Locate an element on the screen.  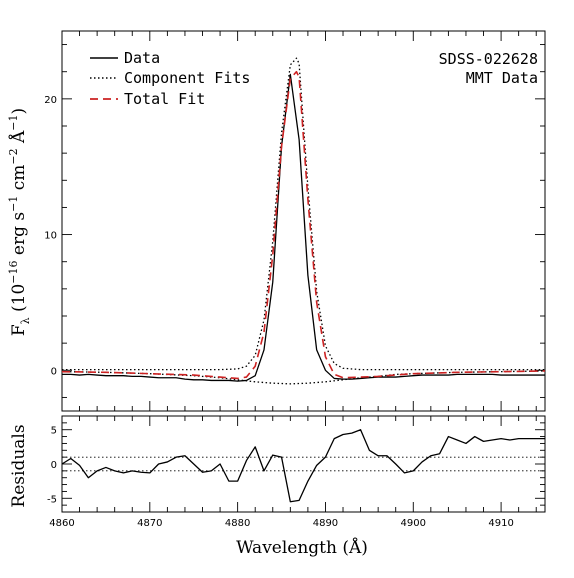
spectrum-y-tick-label: 0 is located at coordinates (54, 371).